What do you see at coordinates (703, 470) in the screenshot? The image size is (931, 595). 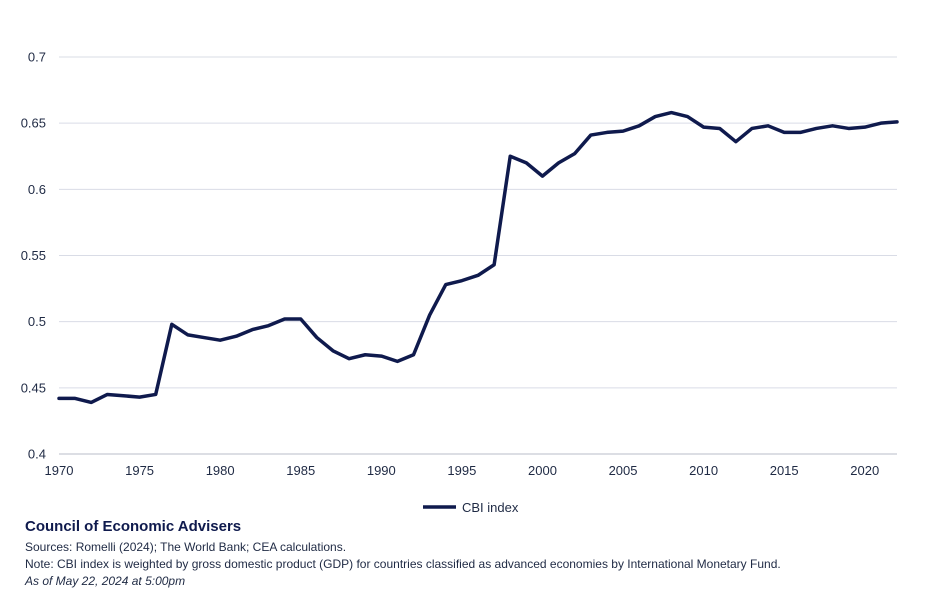 I see `x-tick-label: 2010` at bounding box center [703, 470].